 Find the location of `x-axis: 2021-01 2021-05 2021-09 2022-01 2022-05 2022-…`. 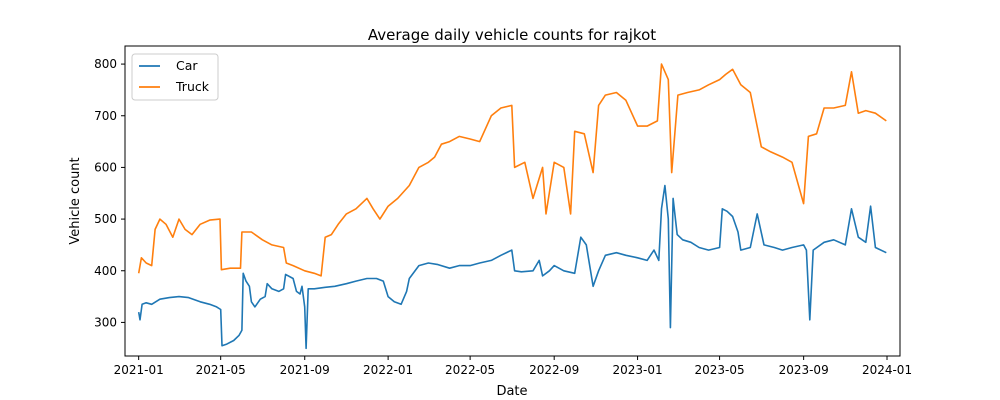

x-axis: 2021-01 2021-05 2021-09 2022-01 2022-05 2022-… is located at coordinates (513, 366).